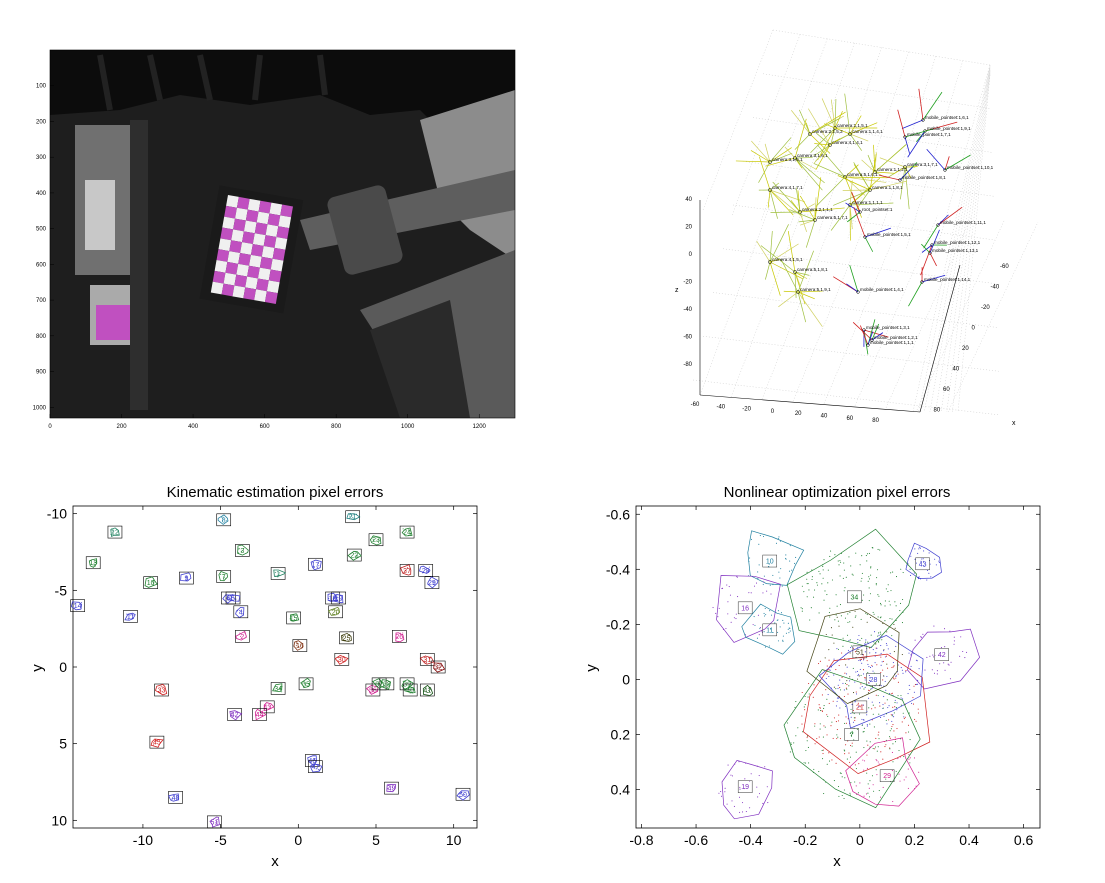 The width and height of the screenshot is (1105, 883). Describe the element at coordinates (687, 365) in the screenshot. I see `z-tick-label: -80` at that location.